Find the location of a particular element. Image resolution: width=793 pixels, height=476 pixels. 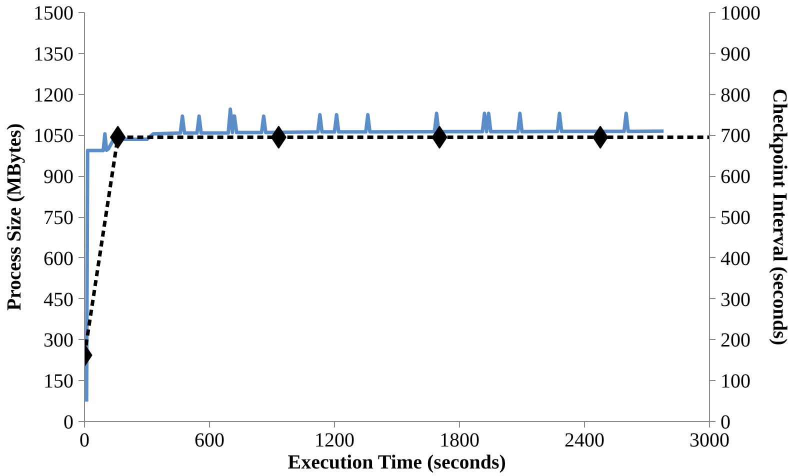

y-tick-label: 750 is located at coordinates (59, 218).